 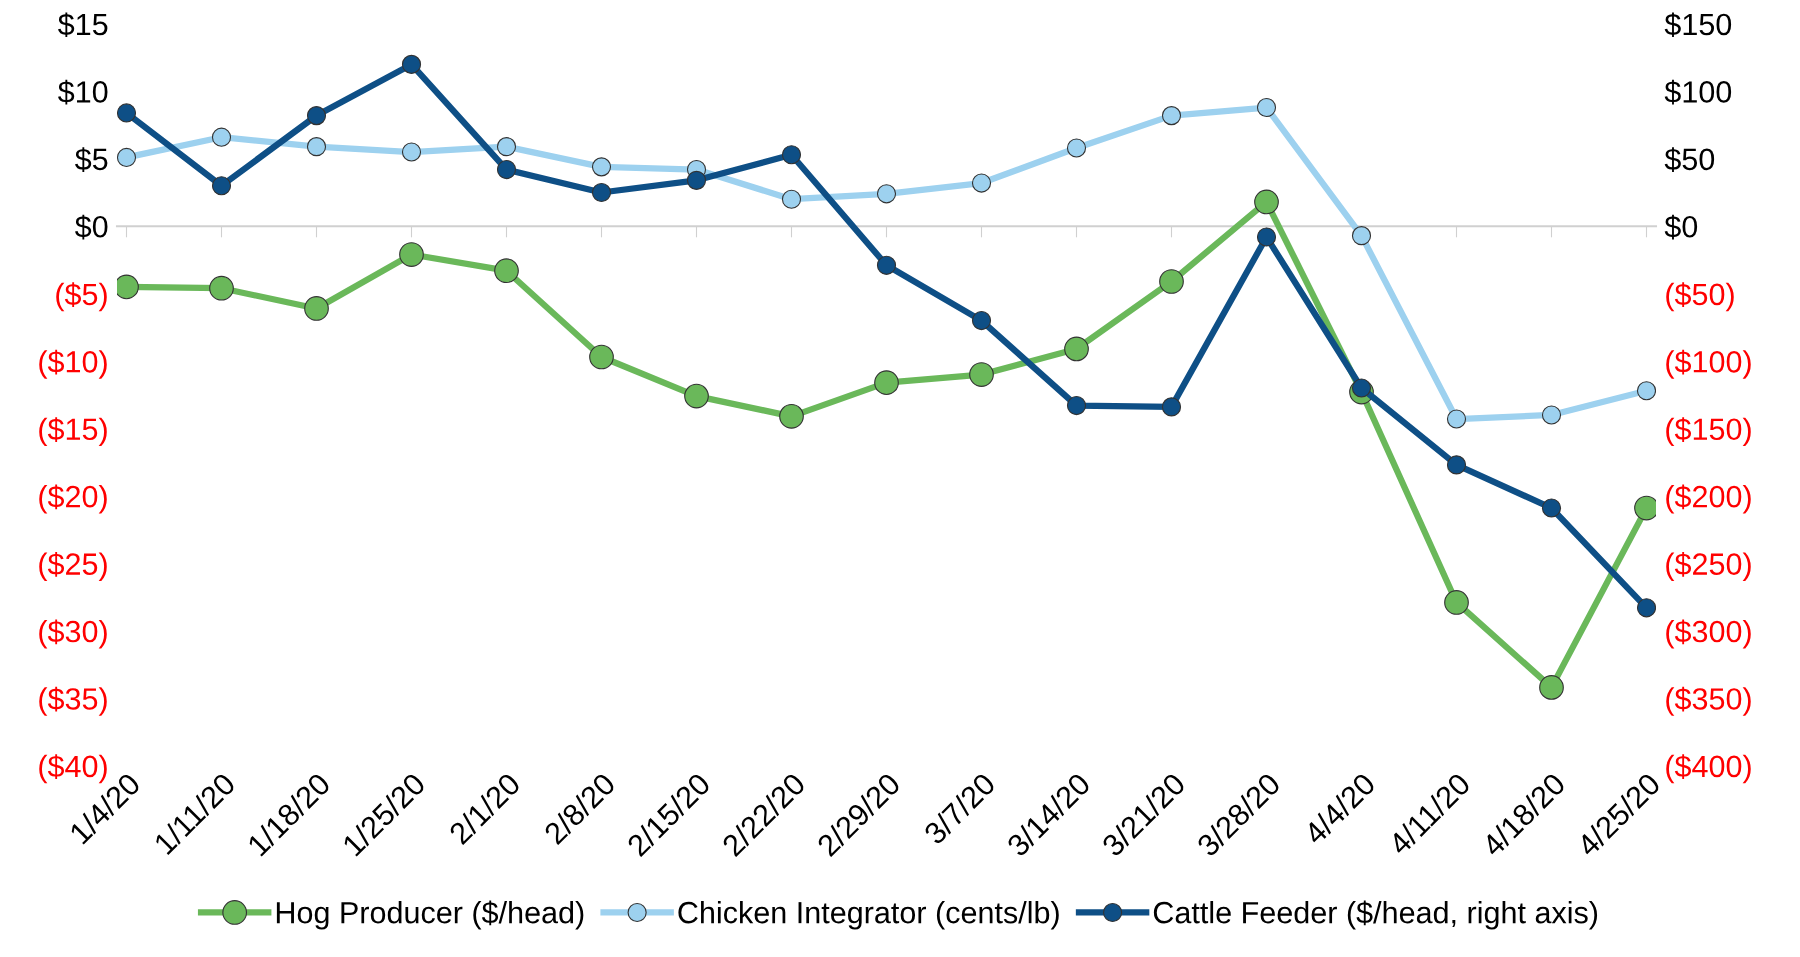 I want to click on y-tick-label: ($35), so click(x=73, y=701).